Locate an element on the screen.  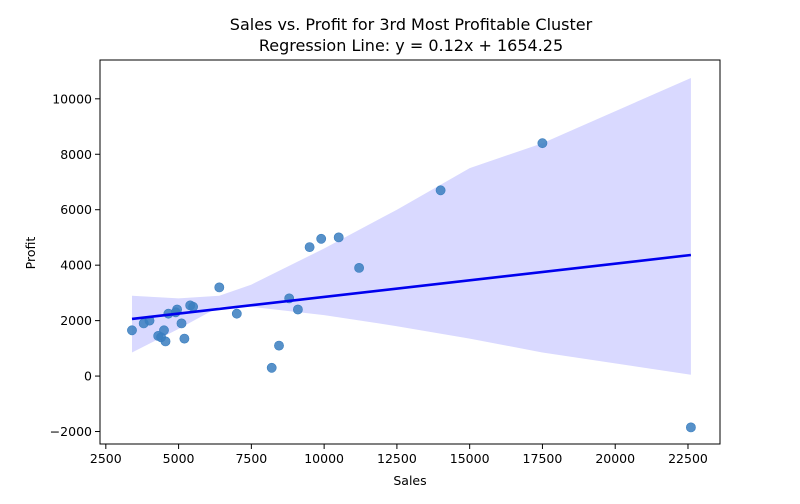
x-tick-label: 12500 is located at coordinates (397, 458).